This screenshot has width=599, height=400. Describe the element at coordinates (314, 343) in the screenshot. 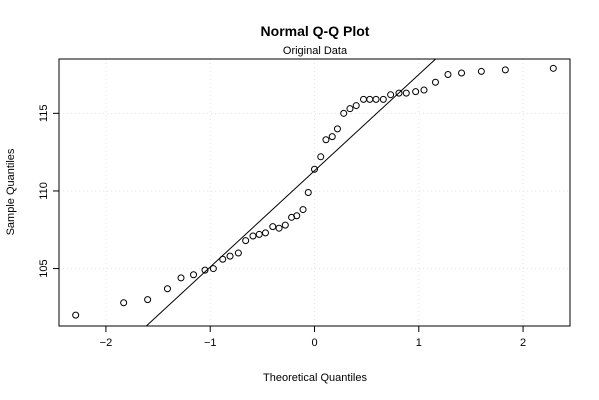

I see `x-tick-label-2: 0` at that location.